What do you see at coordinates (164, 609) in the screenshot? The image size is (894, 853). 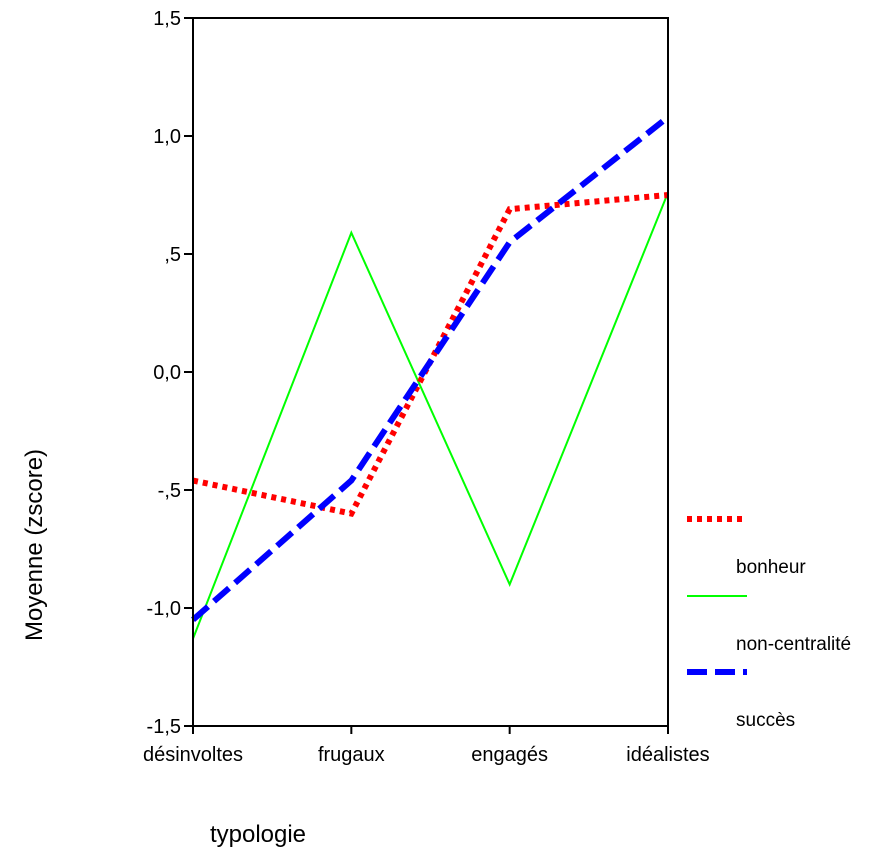 I see `y-tick-label: -1,0` at bounding box center [164, 609].